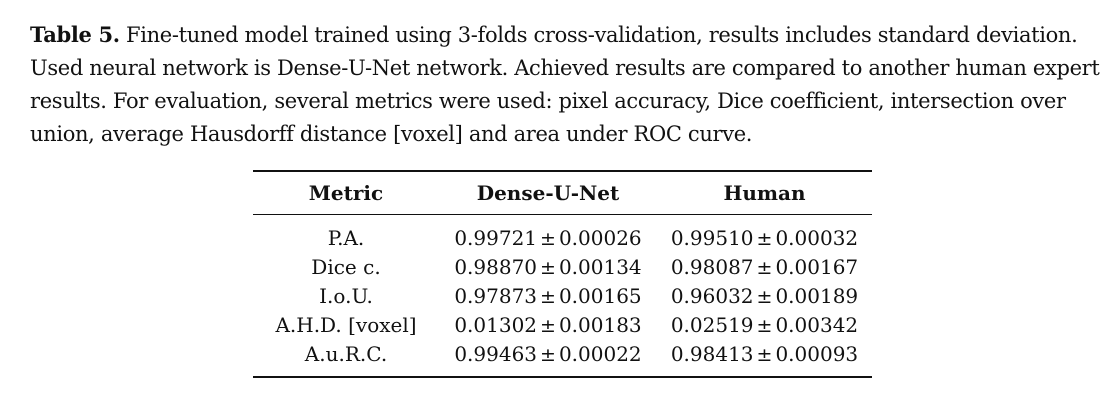 The width and height of the screenshot is (1108, 404). I want to click on metric-cell: Dice c., so click(346, 266).